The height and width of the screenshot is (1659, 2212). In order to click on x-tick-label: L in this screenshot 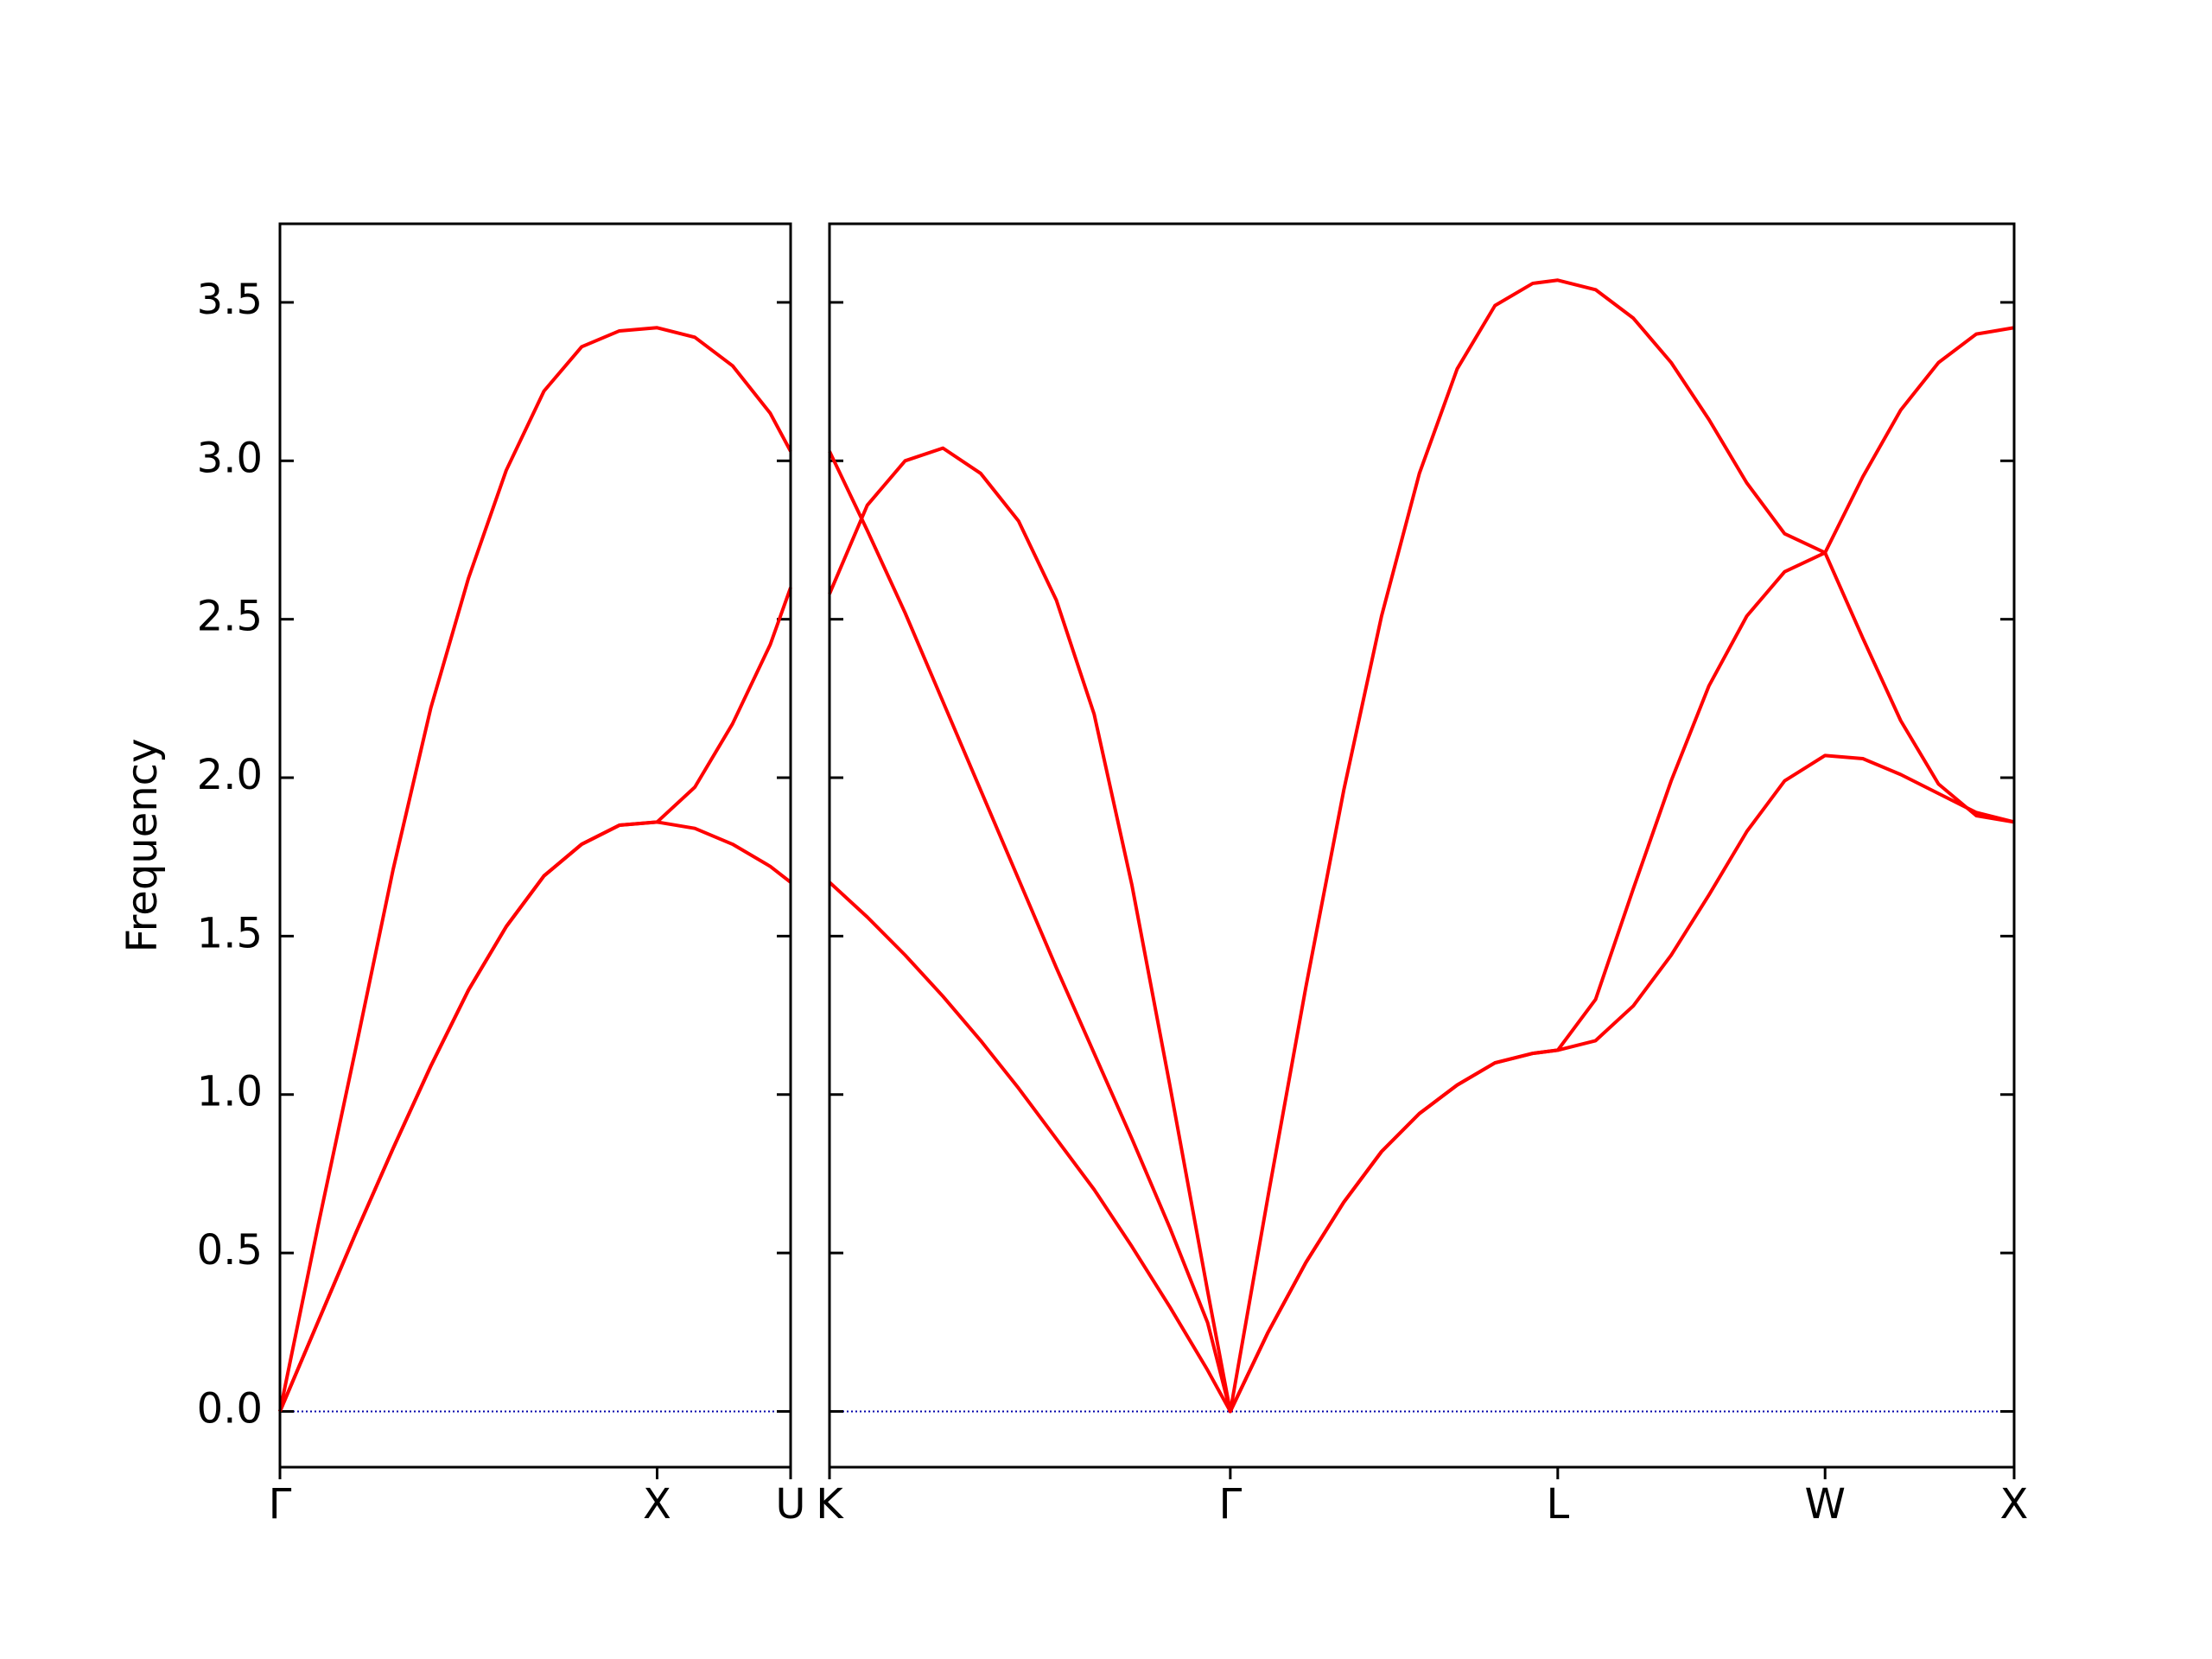, I will do `click(1557, 1504)`.